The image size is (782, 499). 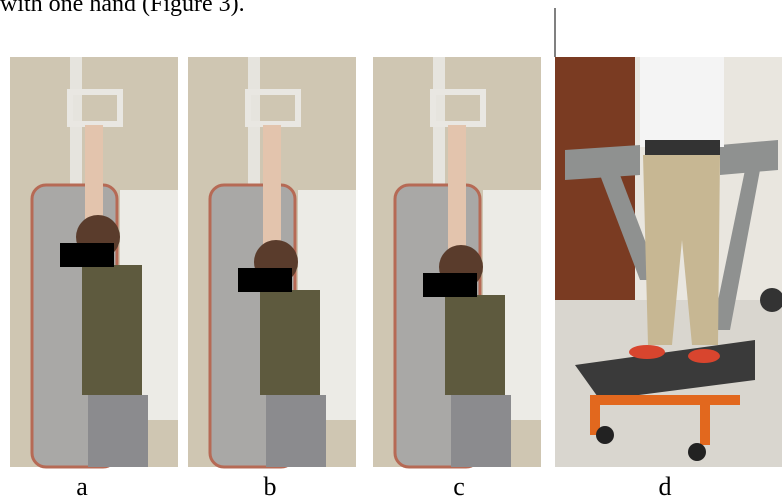 I want to click on panel-label: d, so click(x=665, y=485).